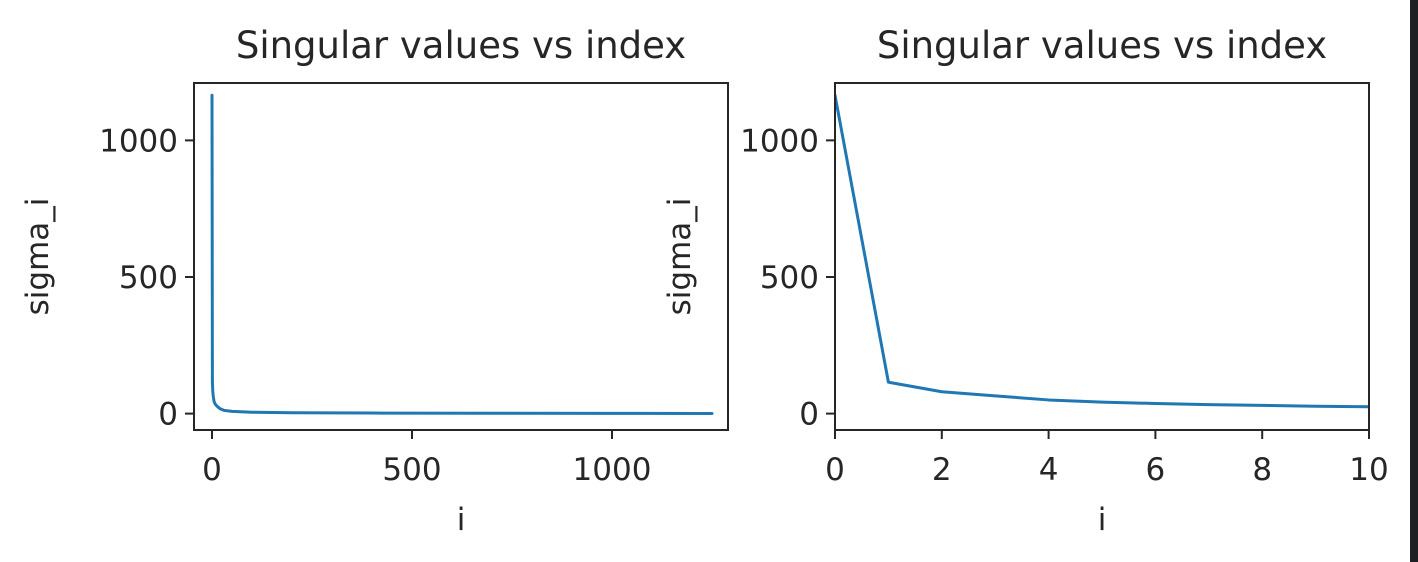 This screenshot has width=1418, height=562. Describe the element at coordinates (1414, 281) in the screenshot. I see `window-edge` at that location.